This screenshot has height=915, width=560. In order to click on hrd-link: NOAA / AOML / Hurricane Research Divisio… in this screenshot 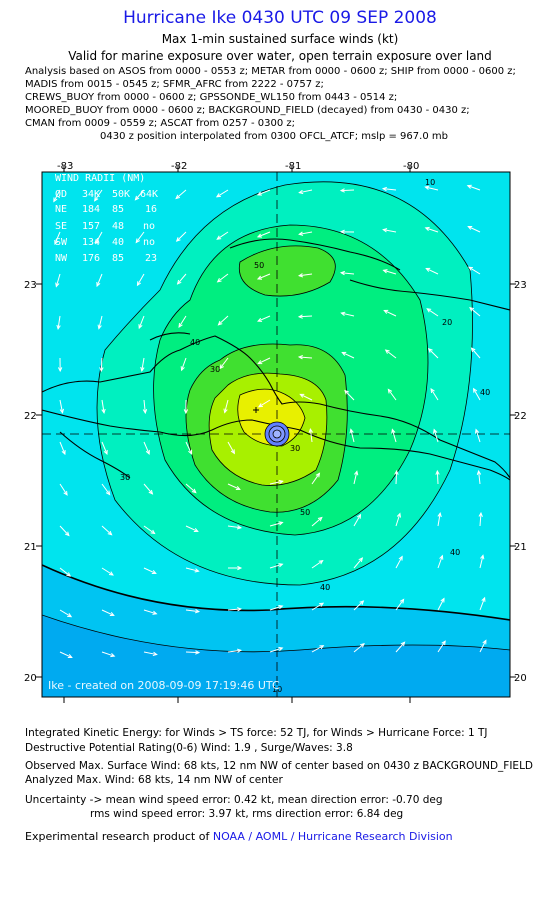, I will do `click(332, 836)`.